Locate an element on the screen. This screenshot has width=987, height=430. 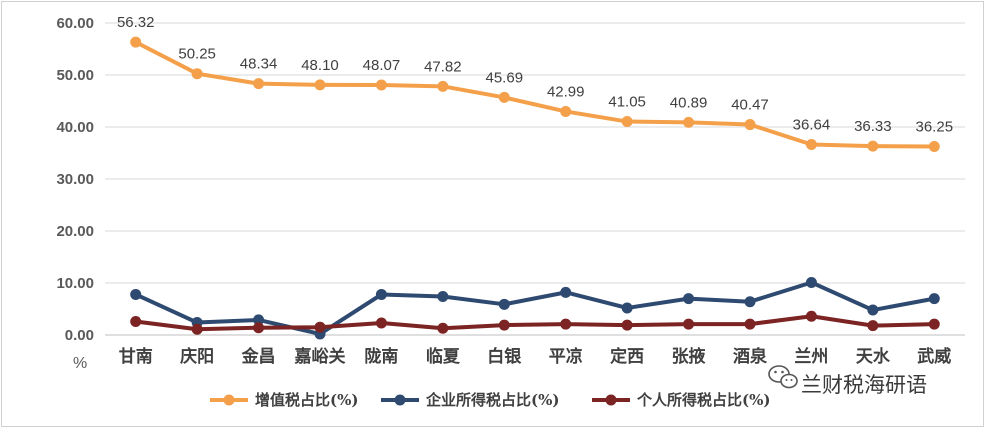
legend-item: 企业所得税占比(%) is located at coordinates (470, 400).